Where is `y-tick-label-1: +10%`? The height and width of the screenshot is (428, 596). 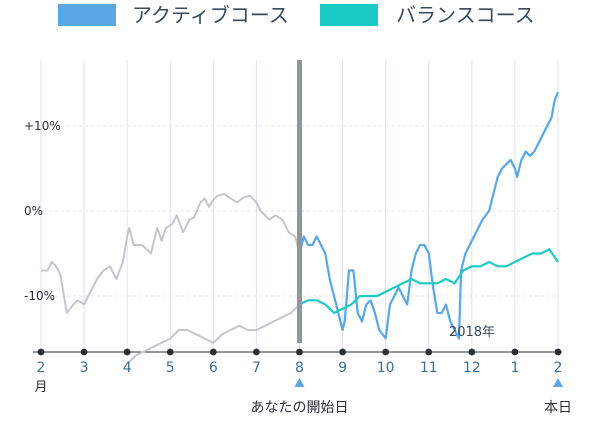 y-tick-label-1: +10% is located at coordinates (42, 126).